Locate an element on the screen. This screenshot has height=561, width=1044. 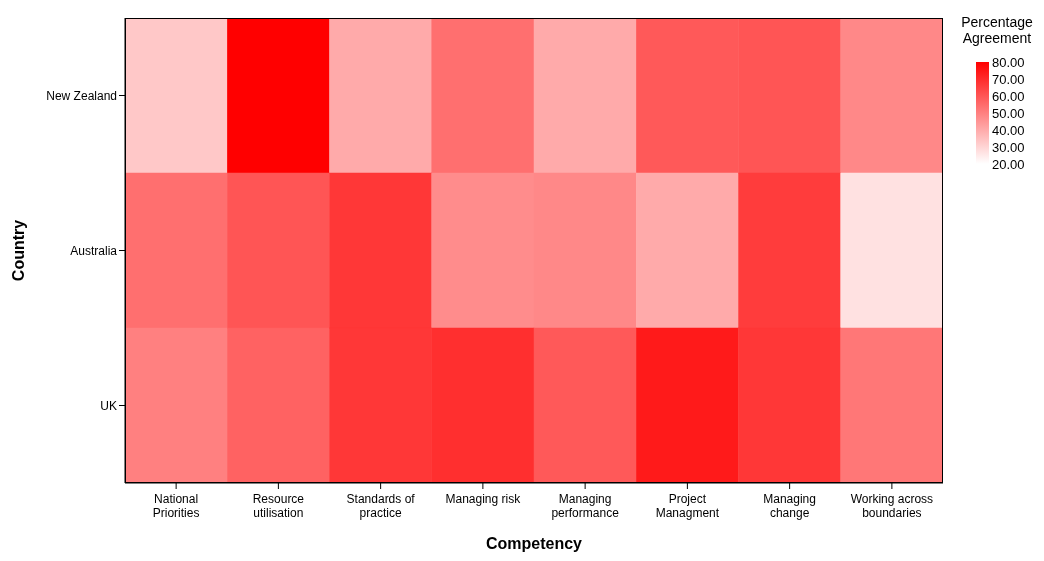
color-bar-label: 30.00 is located at coordinates (1008, 147).